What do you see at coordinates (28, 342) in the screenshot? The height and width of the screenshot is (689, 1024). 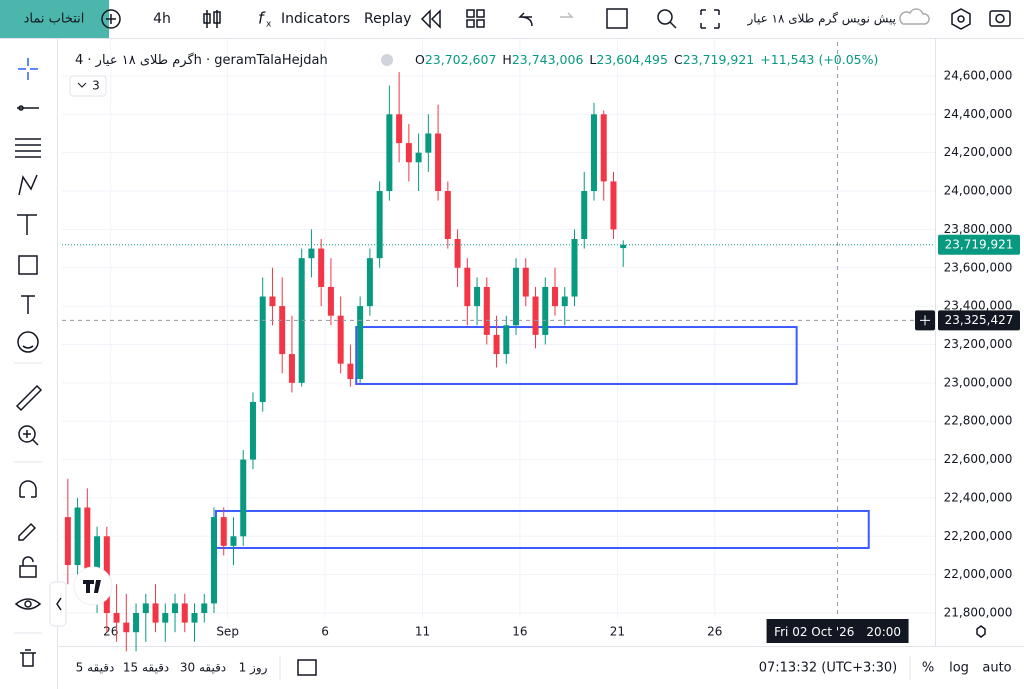 I see `emoji-tool` at bounding box center [28, 342].